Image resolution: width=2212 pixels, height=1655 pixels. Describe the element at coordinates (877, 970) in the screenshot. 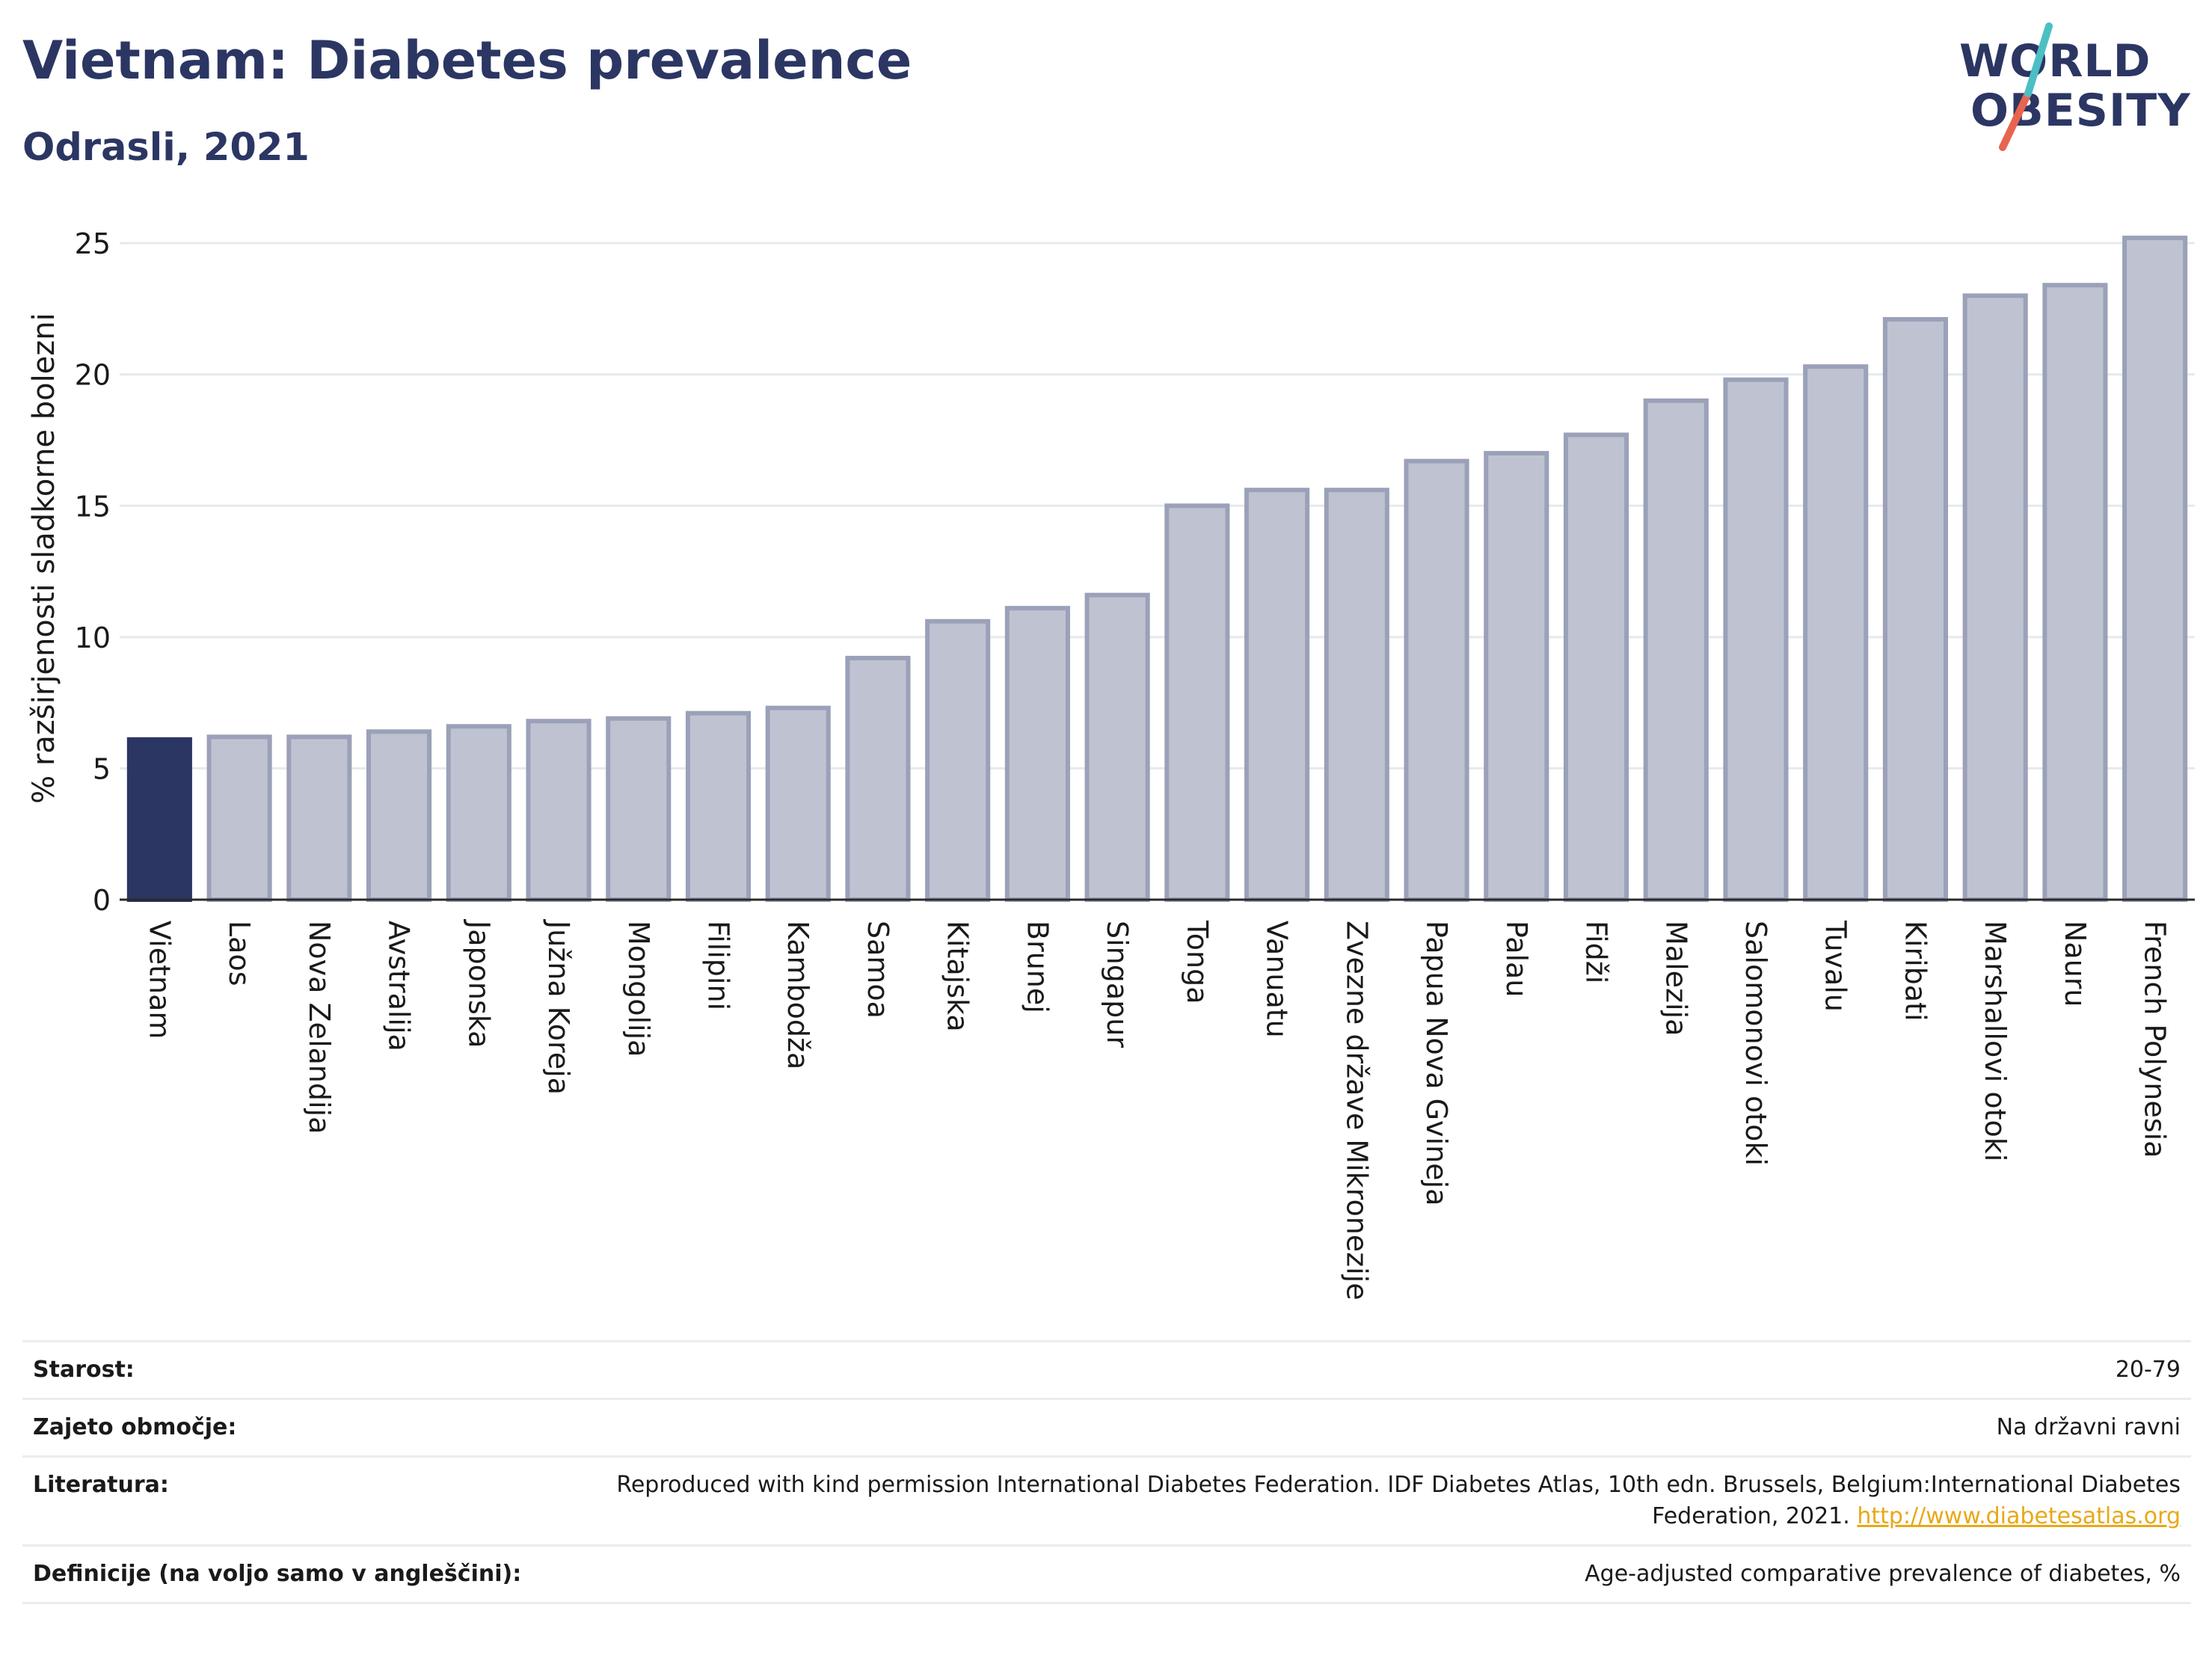

I see `x-tick-label: Samoa` at that location.